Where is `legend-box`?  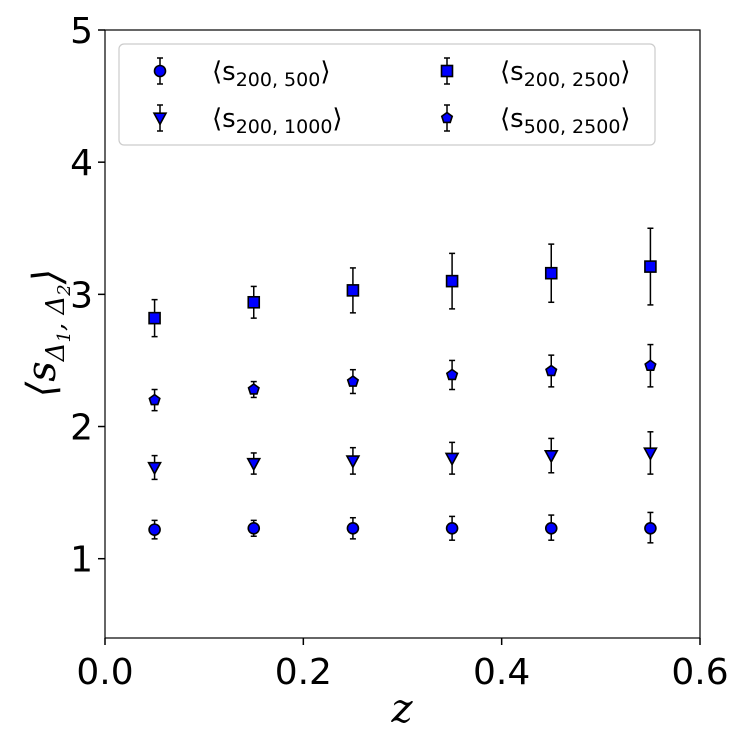
legend-box is located at coordinates (387, 94).